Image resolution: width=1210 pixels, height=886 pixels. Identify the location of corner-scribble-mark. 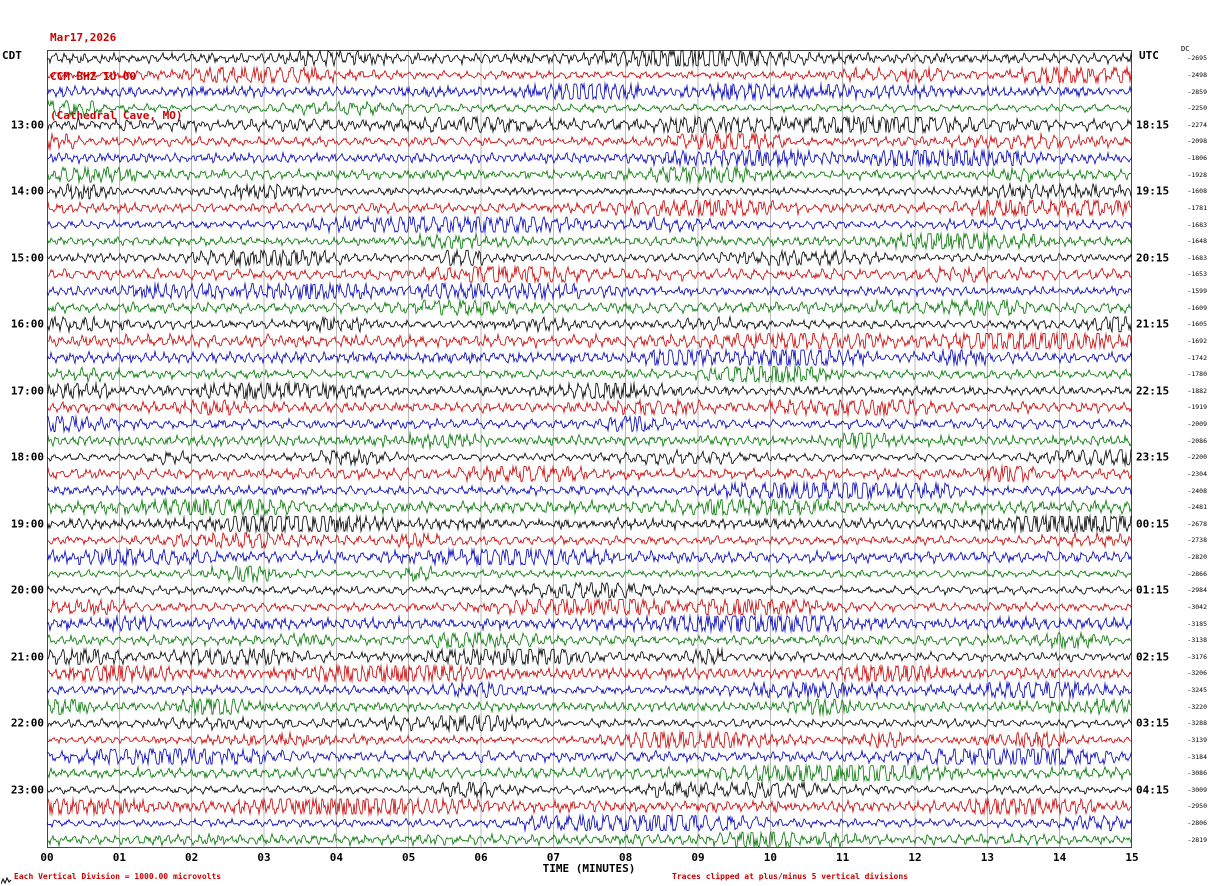
(6, 880).